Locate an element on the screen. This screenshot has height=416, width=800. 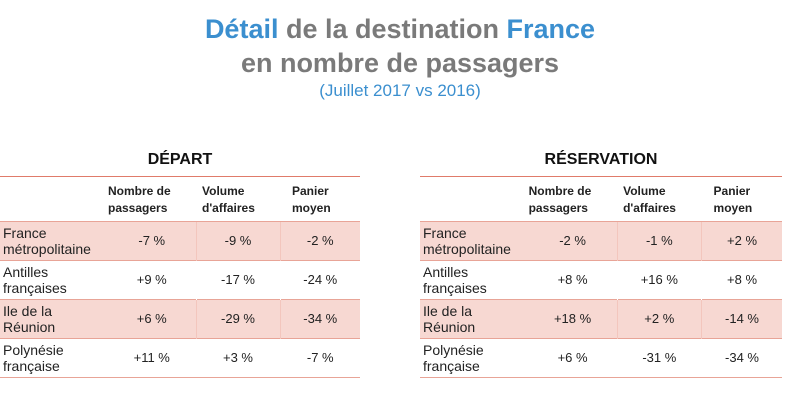
reservation-col-panier: Panier moyen is located at coordinates (742, 199).